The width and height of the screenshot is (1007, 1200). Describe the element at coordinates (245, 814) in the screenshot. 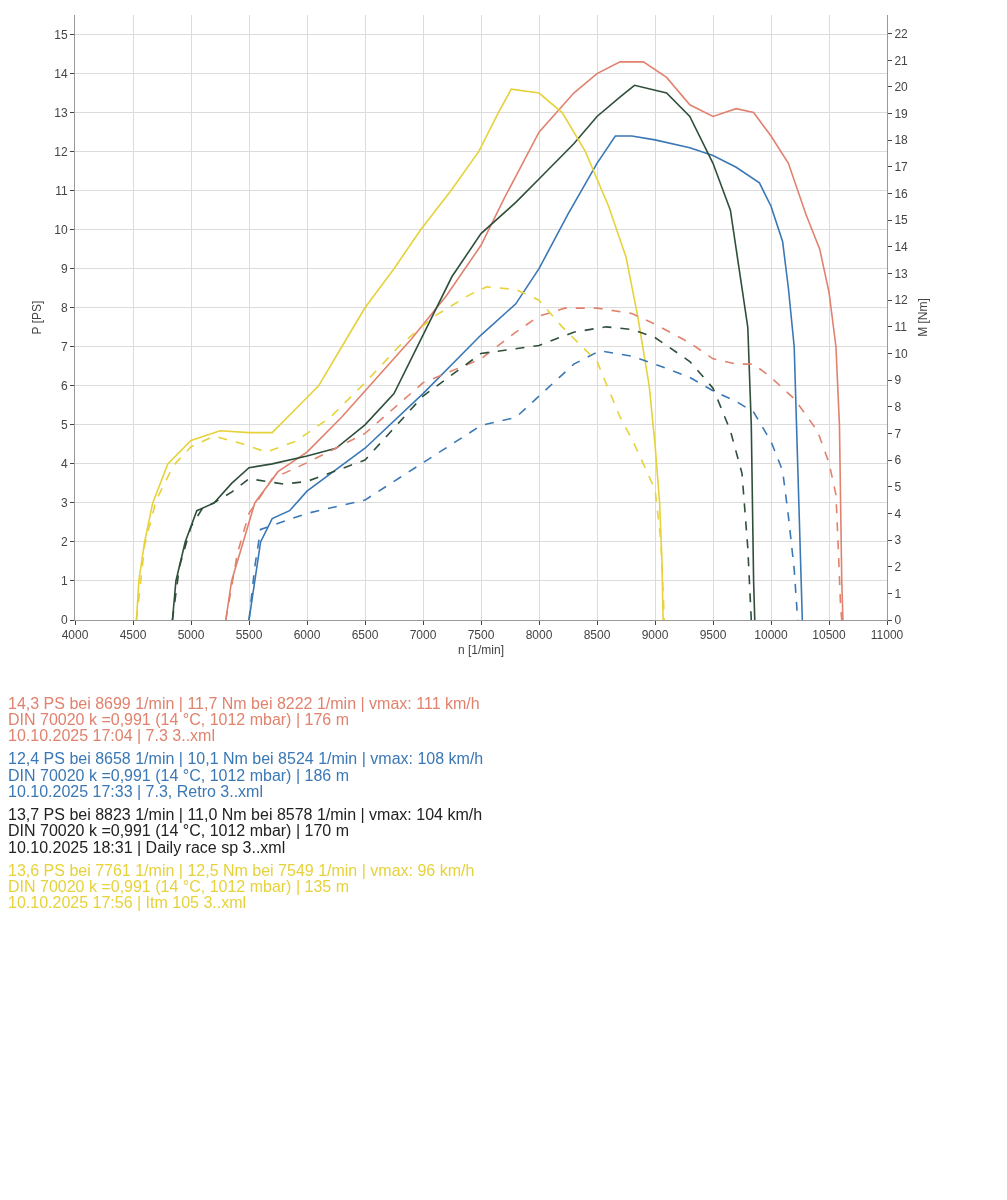

I see `text: 13,7 PS bei 8823 1/min | 11,0 Nm bei 8578 1/min | vmax: 104 km/h` at that location.